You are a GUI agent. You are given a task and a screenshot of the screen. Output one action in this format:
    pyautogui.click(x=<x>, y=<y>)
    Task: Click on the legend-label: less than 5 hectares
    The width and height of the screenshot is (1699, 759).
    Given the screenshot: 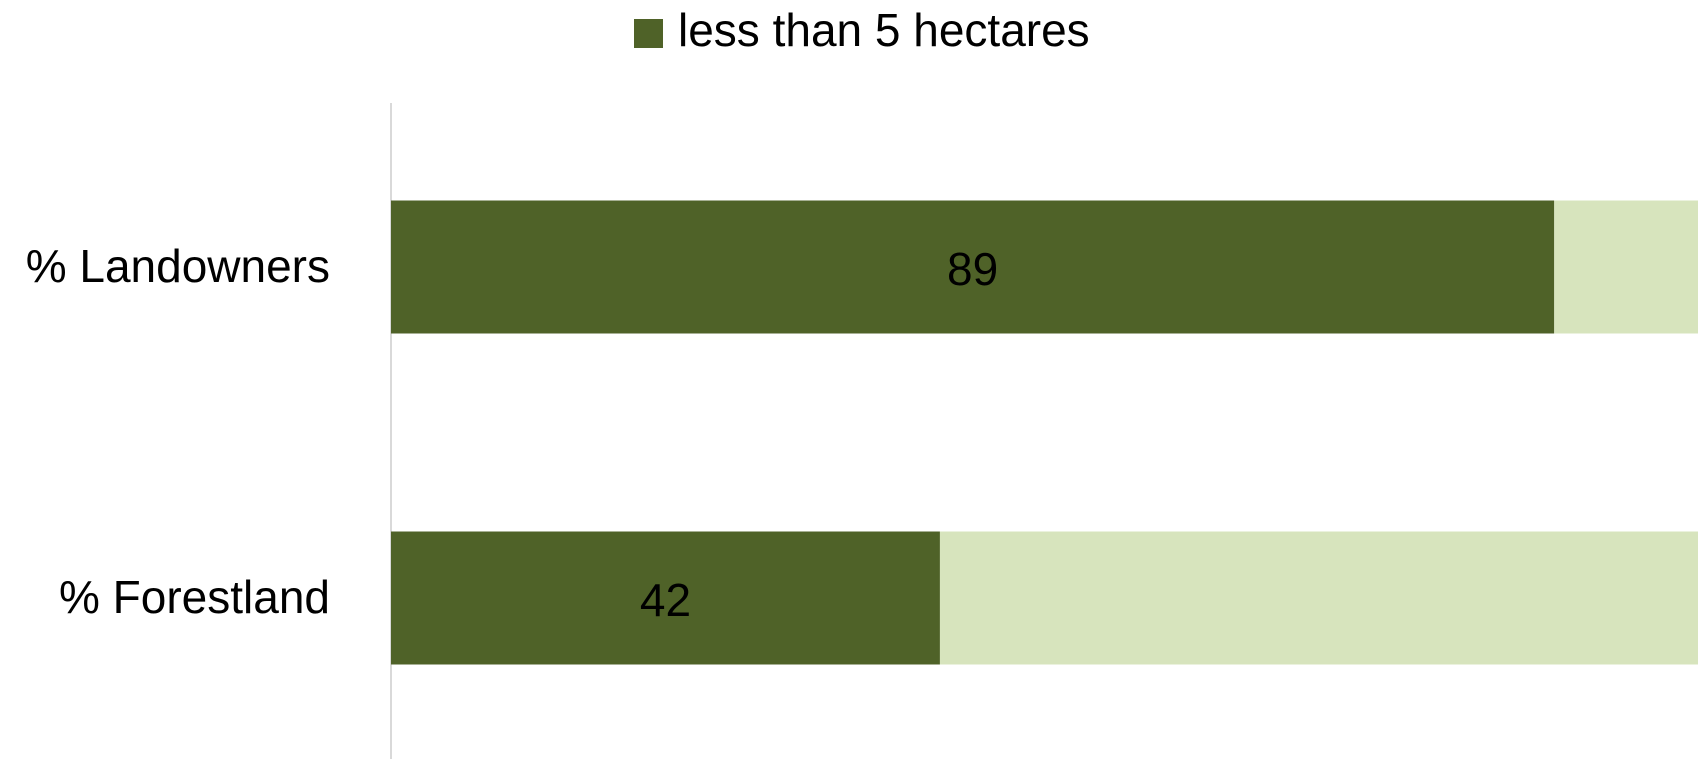 What is the action you would take?
    pyautogui.click(x=884, y=30)
    